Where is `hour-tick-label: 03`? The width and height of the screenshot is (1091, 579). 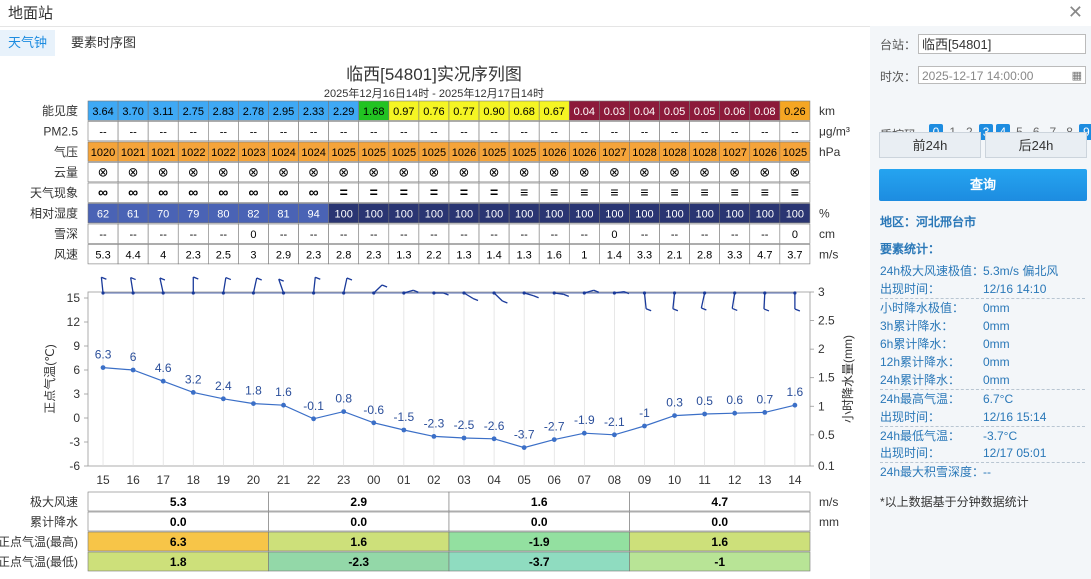 hour-tick-label: 03 is located at coordinates (464, 480).